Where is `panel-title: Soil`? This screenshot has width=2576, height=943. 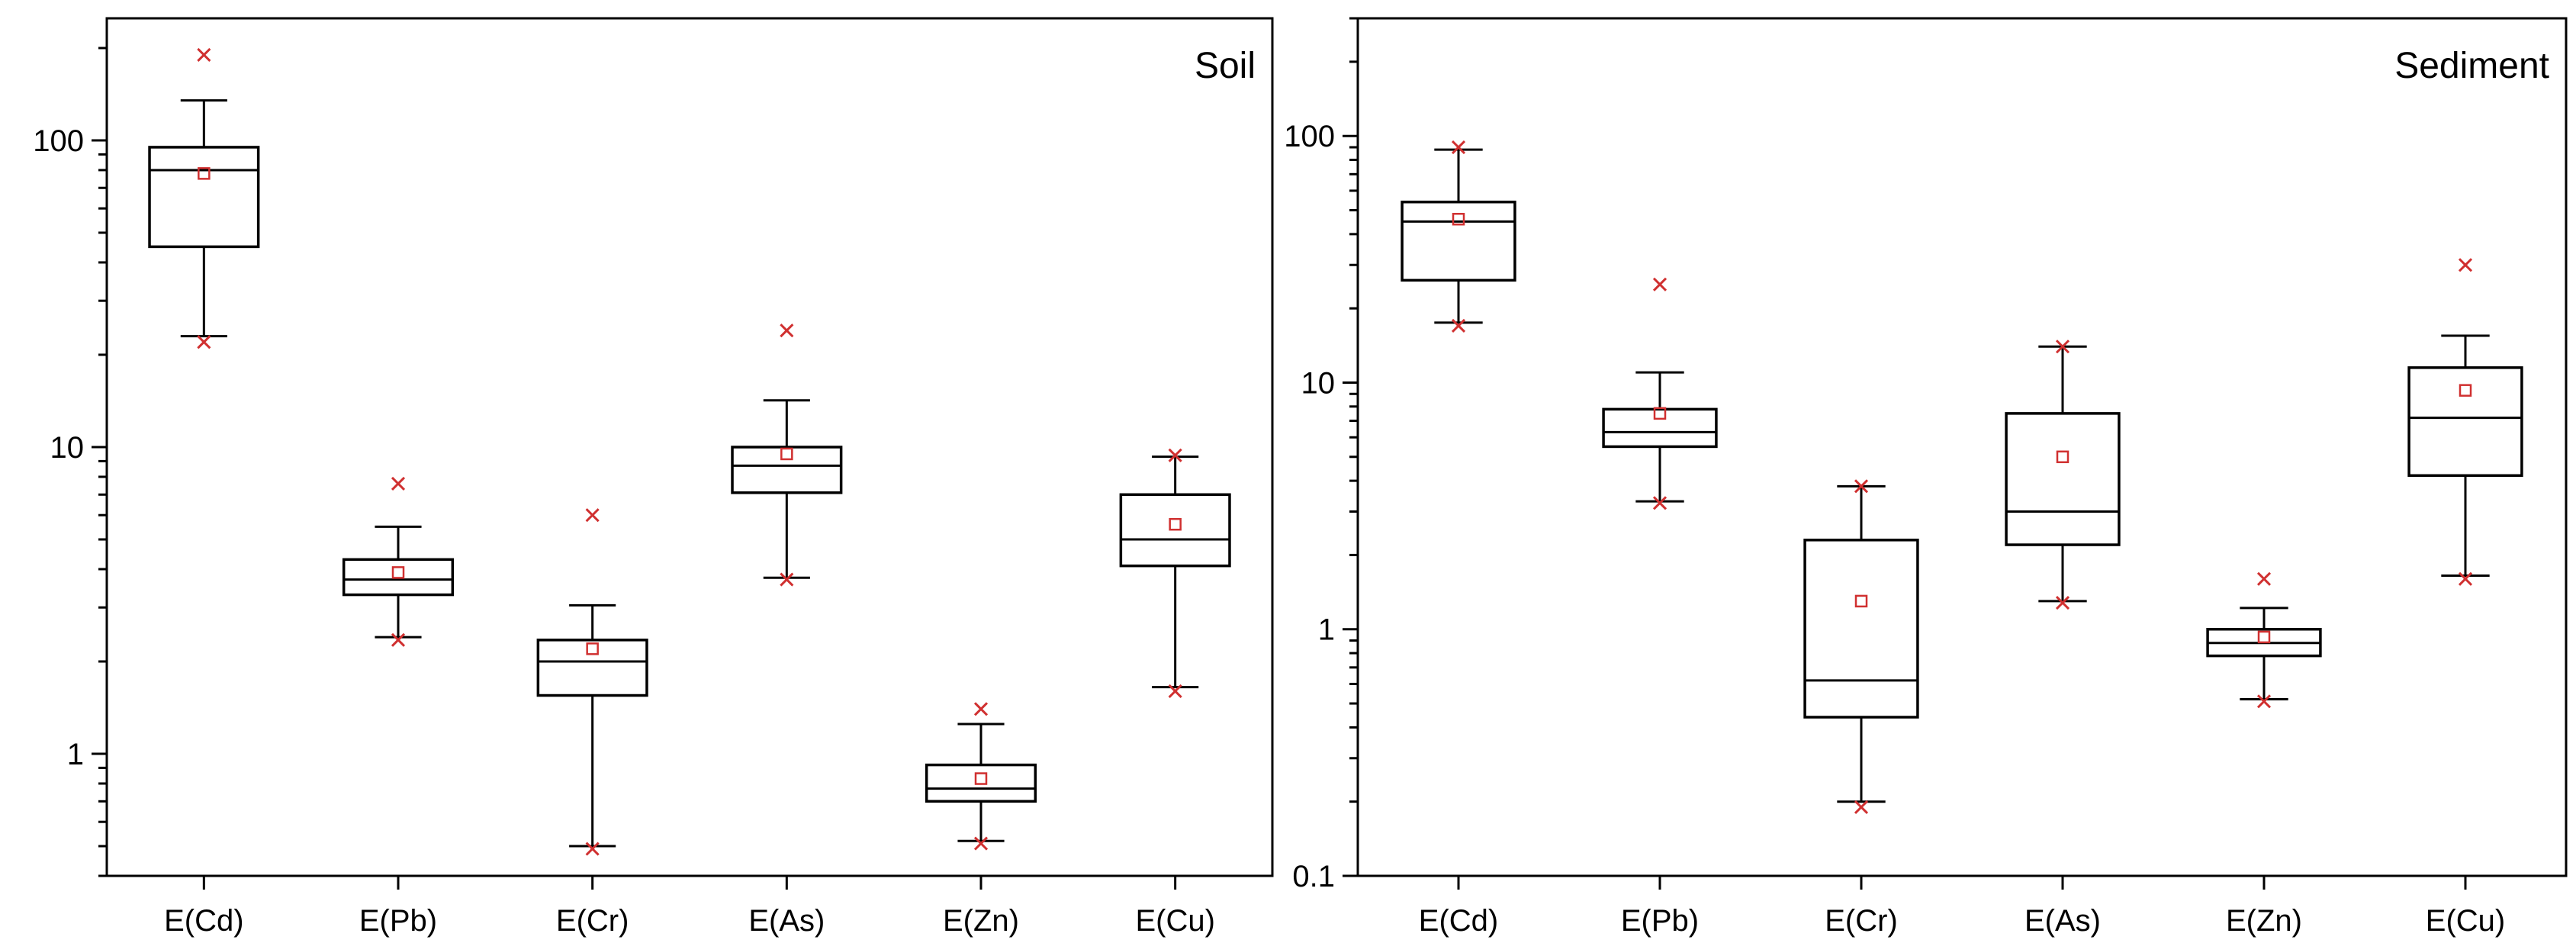 panel-title: Soil is located at coordinates (1225, 66).